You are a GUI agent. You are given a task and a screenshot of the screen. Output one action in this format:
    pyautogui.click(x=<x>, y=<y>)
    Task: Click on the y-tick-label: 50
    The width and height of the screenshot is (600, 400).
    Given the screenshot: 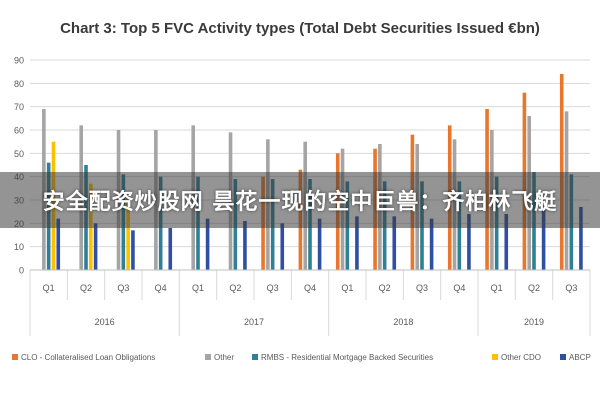 What is the action you would take?
    pyautogui.click(x=19, y=154)
    